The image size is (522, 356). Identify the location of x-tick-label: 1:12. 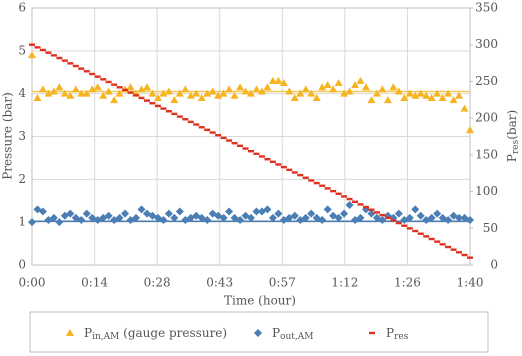
(344, 283).